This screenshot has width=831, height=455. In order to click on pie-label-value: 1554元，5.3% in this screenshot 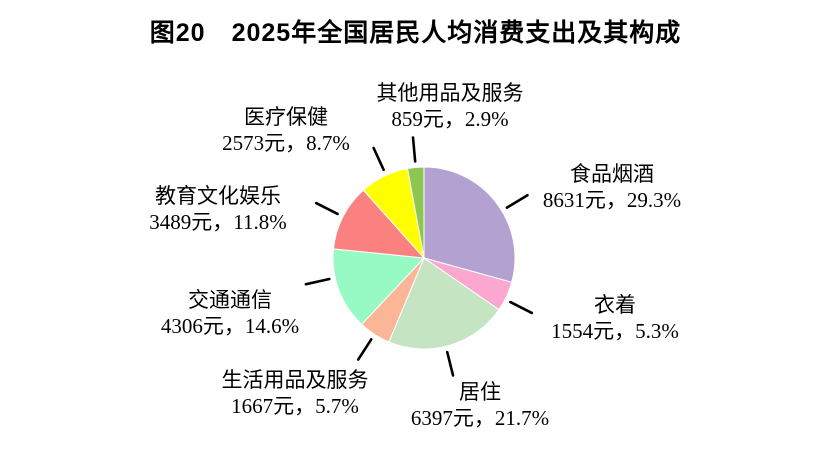, I will do `click(615, 331)`.